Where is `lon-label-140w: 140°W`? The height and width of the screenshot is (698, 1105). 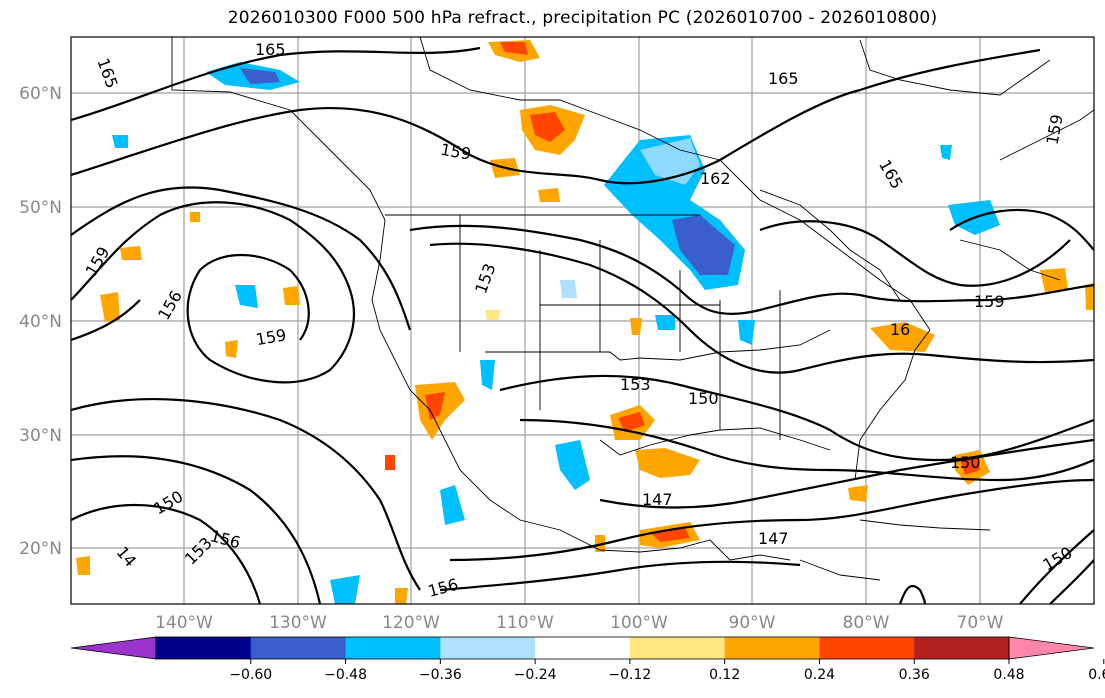 lon-label-140w: 140°W is located at coordinates (184, 623).